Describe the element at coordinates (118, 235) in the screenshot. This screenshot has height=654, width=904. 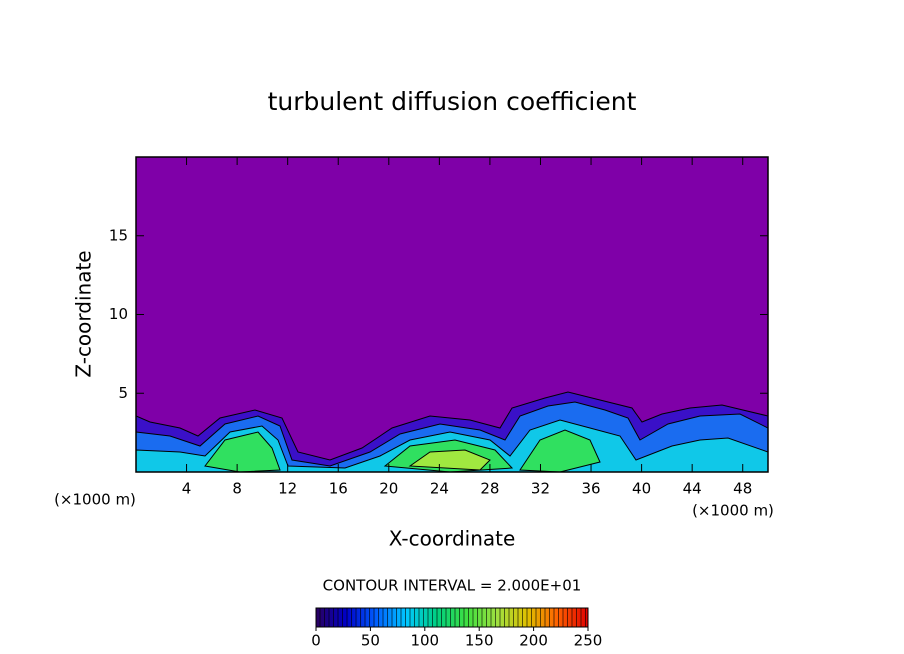
I see `y-tick-label: 15` at that location.